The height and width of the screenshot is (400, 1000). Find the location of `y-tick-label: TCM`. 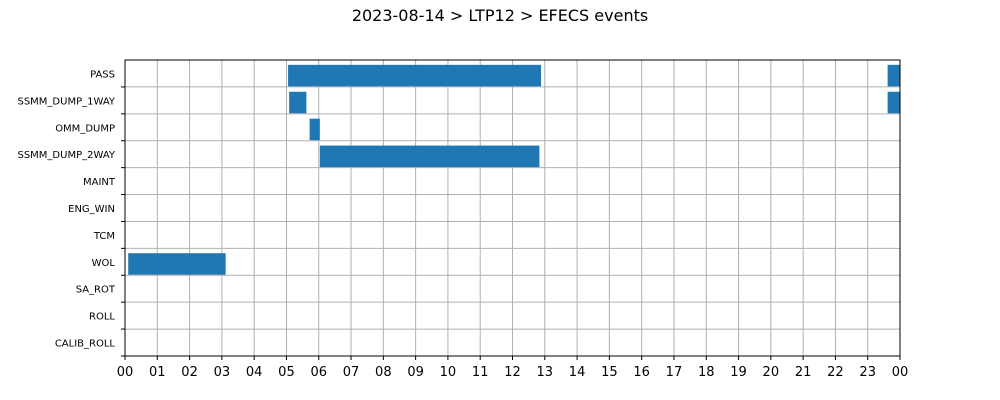

y-tick-label: TCM is located at coordinates (104, 236).